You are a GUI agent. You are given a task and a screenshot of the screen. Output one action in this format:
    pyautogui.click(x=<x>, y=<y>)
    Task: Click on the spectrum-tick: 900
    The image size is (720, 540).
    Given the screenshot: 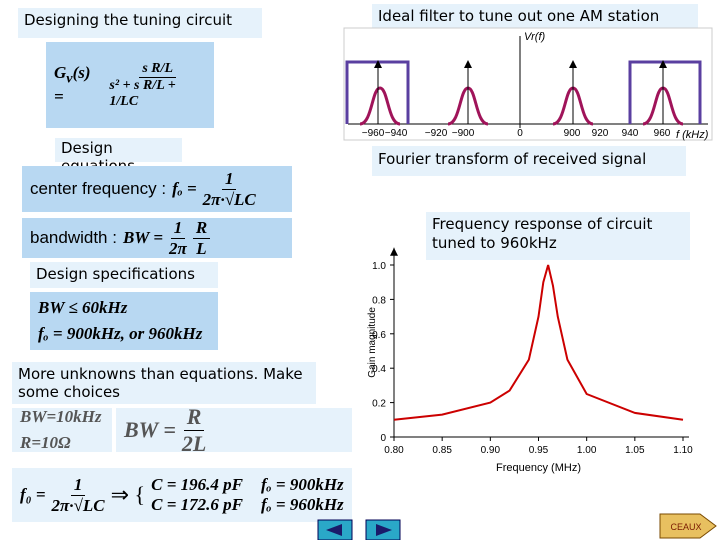 What is the action you would take?
    pyautogui.click(x=572, y=133)
    